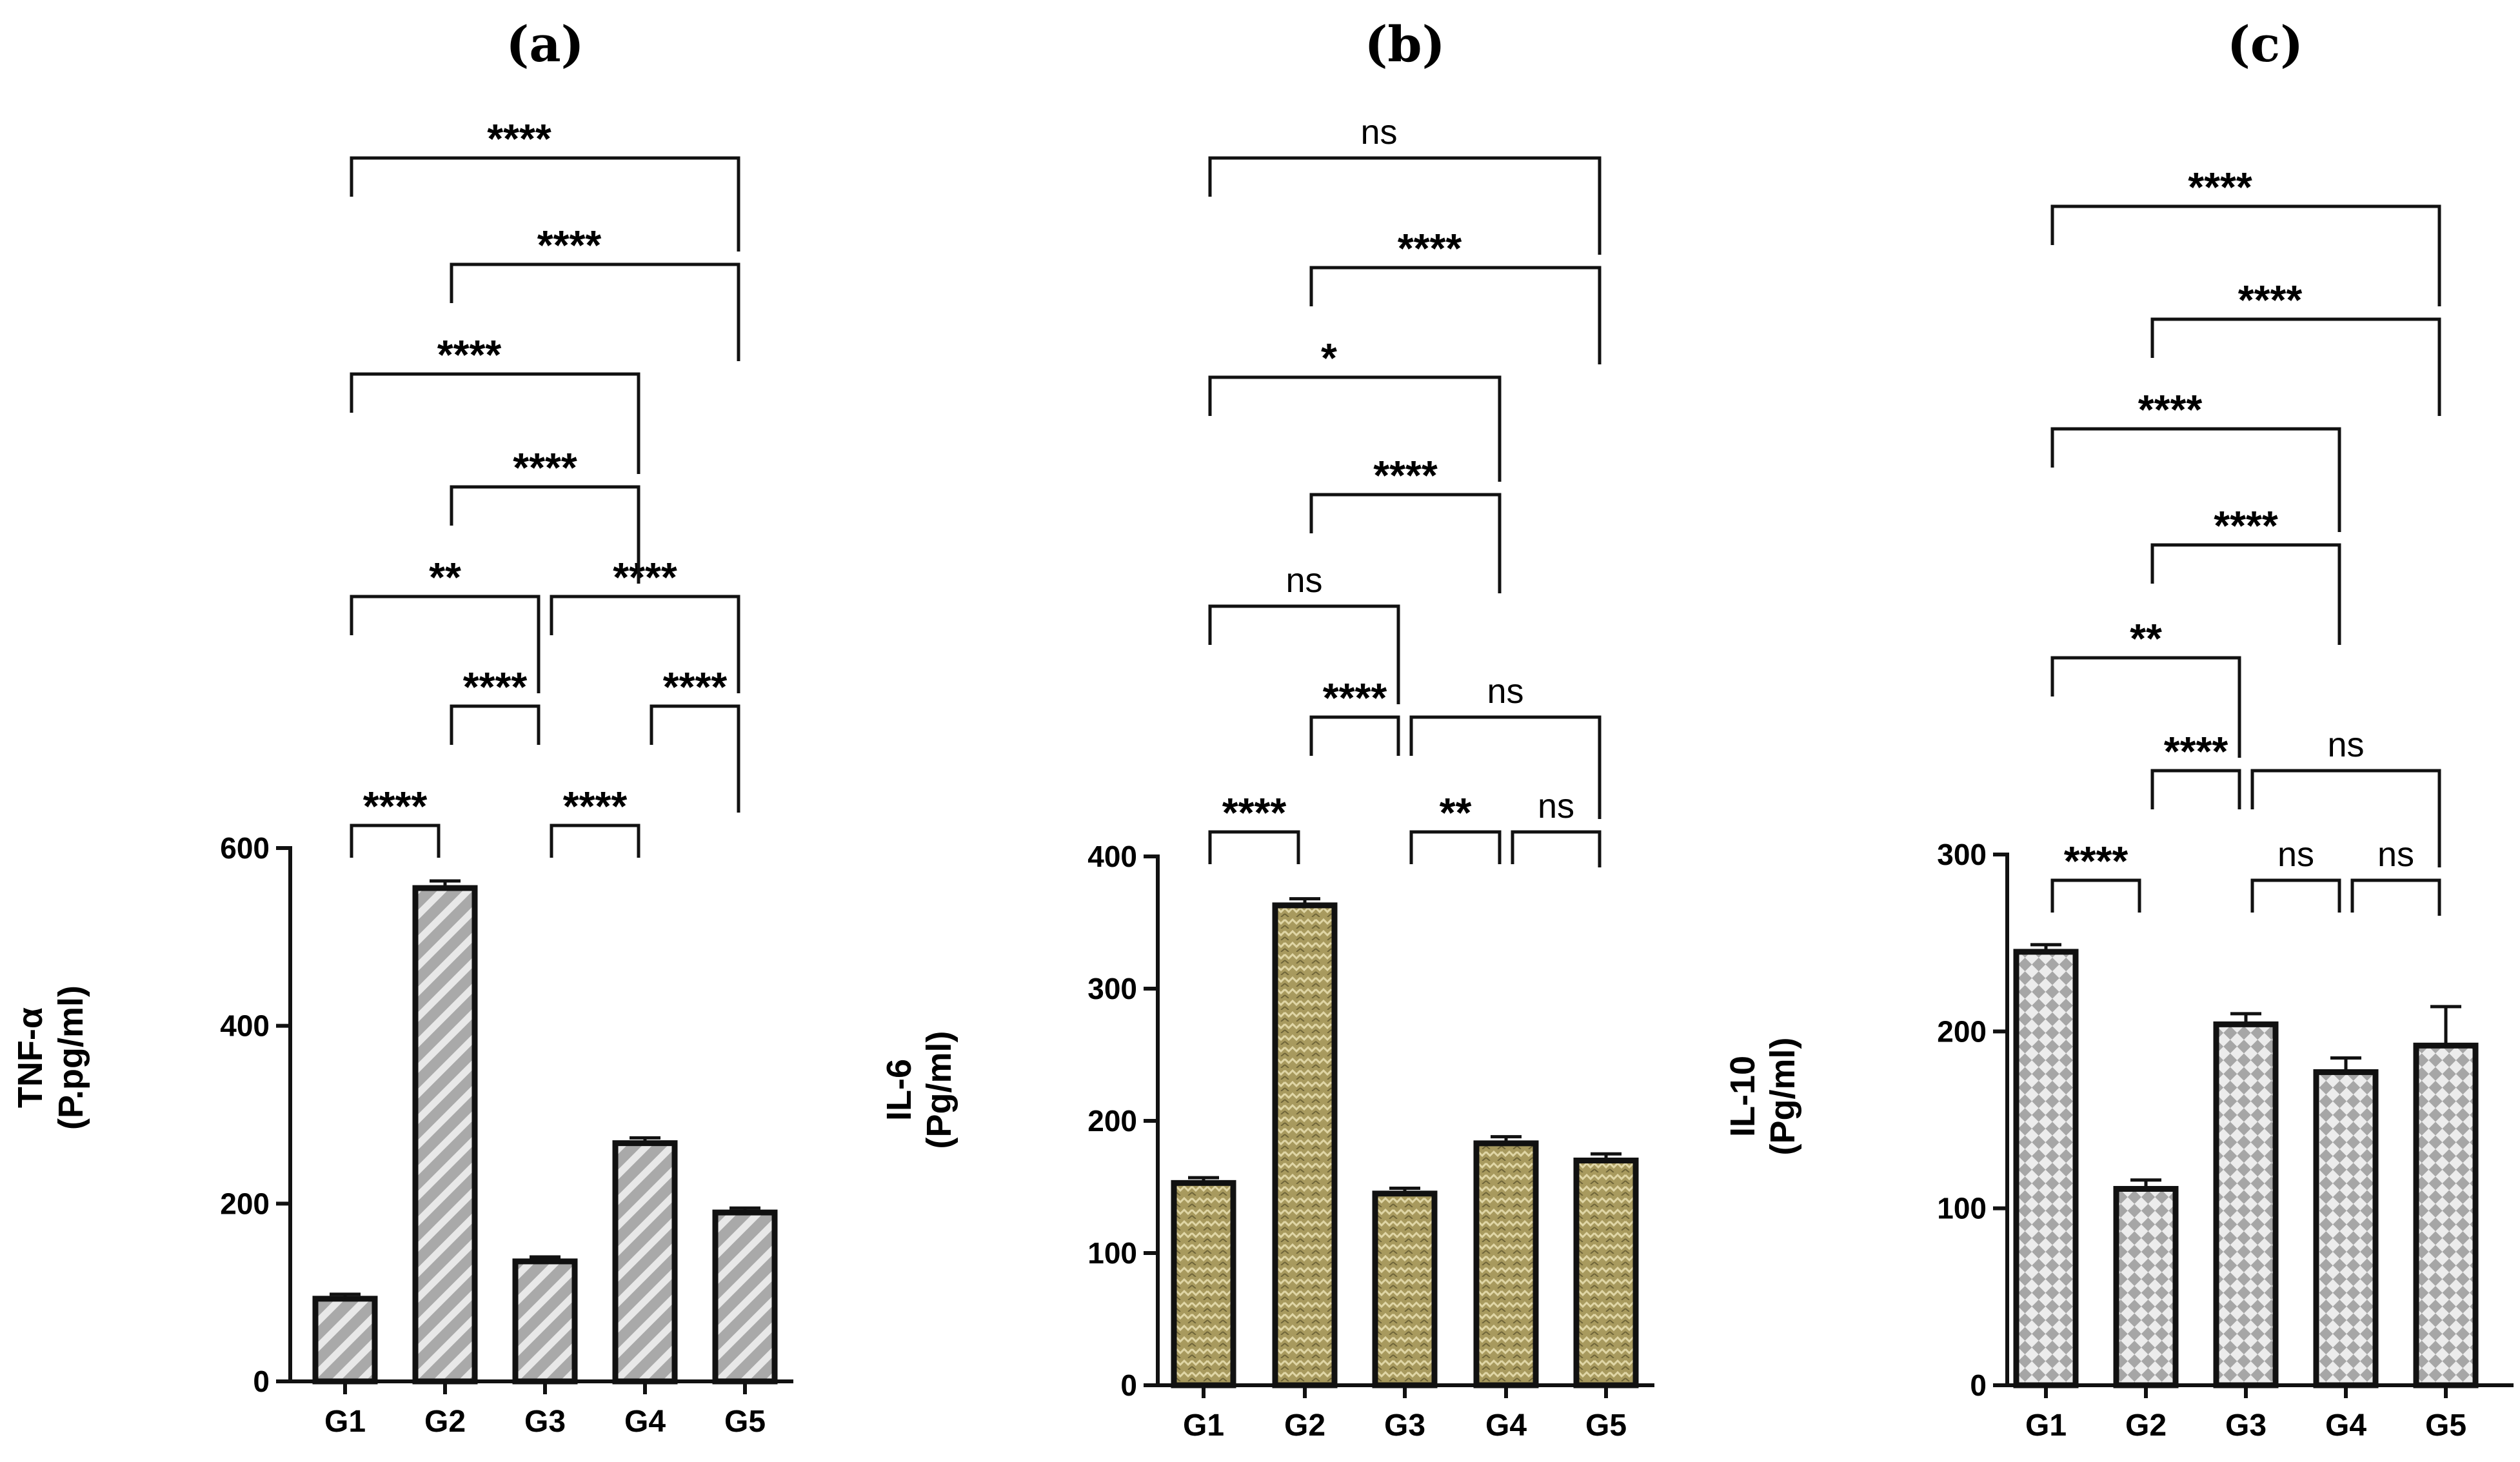 The image size is (2520, 1462). Describe the element at coordinates (2265, 44) in the screenshot. I see `panel-title: (c)` at that location.